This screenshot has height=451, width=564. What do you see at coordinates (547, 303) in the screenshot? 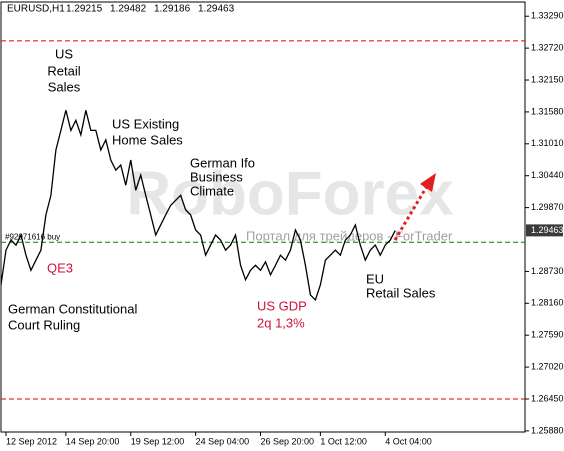
I see `y-tick-label: 1.28160` at bounding box center [547, 303].